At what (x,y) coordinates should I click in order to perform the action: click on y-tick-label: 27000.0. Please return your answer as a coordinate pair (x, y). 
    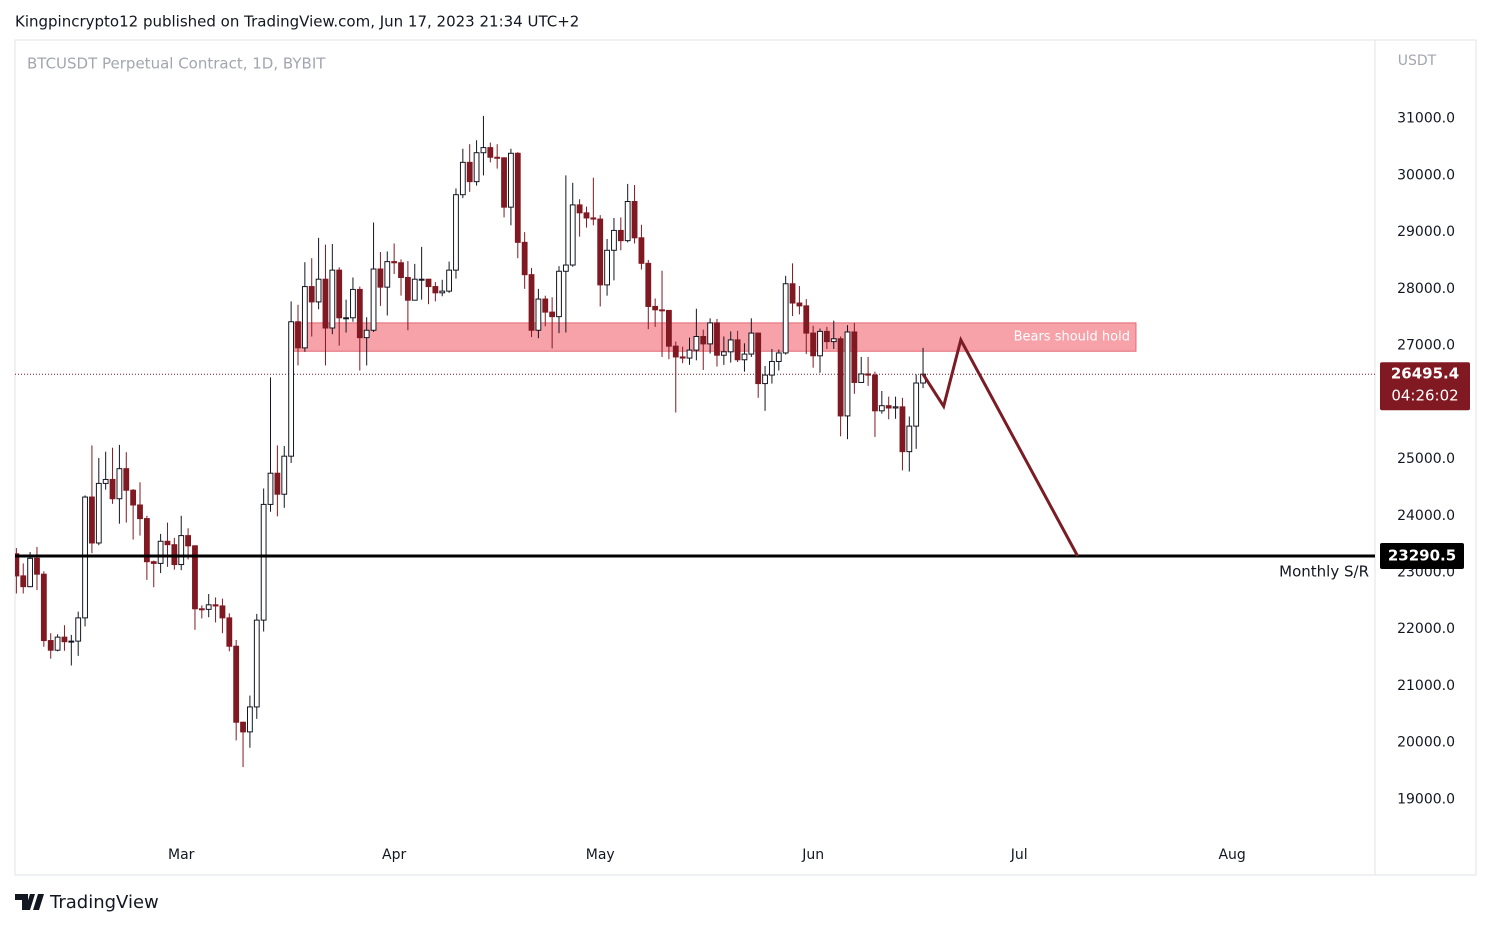
    Looking at the image, I should click on (1426, 346).